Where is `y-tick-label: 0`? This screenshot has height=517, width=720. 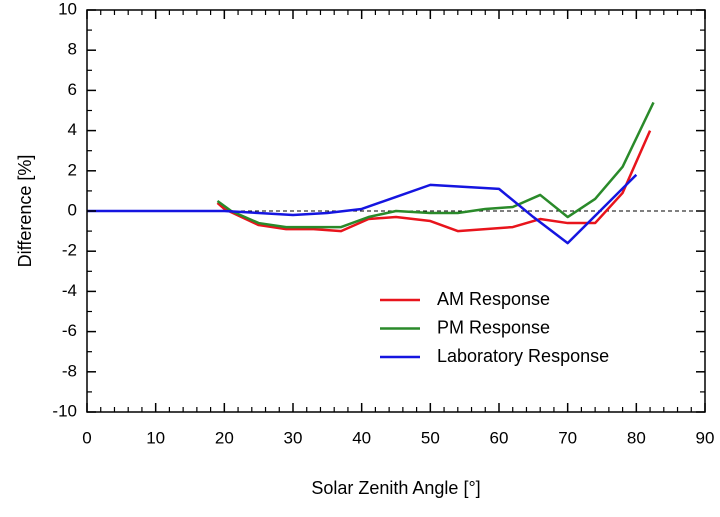
y-tick-label: 0 is located at coordinates (72, 209).